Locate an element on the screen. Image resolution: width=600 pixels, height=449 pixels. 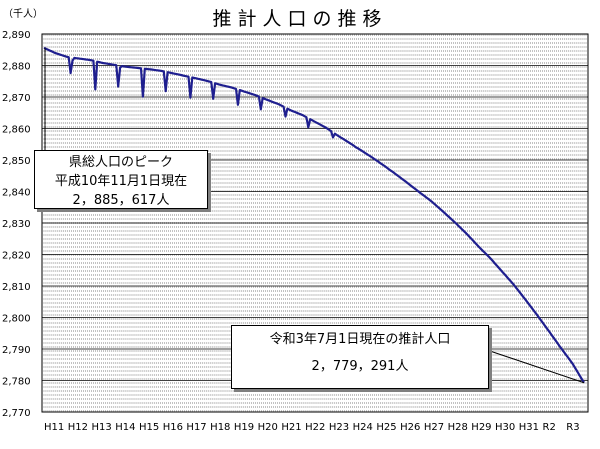
peak-callout-date: 平成10年11月1日現在 is located at coordinates (121, 181).